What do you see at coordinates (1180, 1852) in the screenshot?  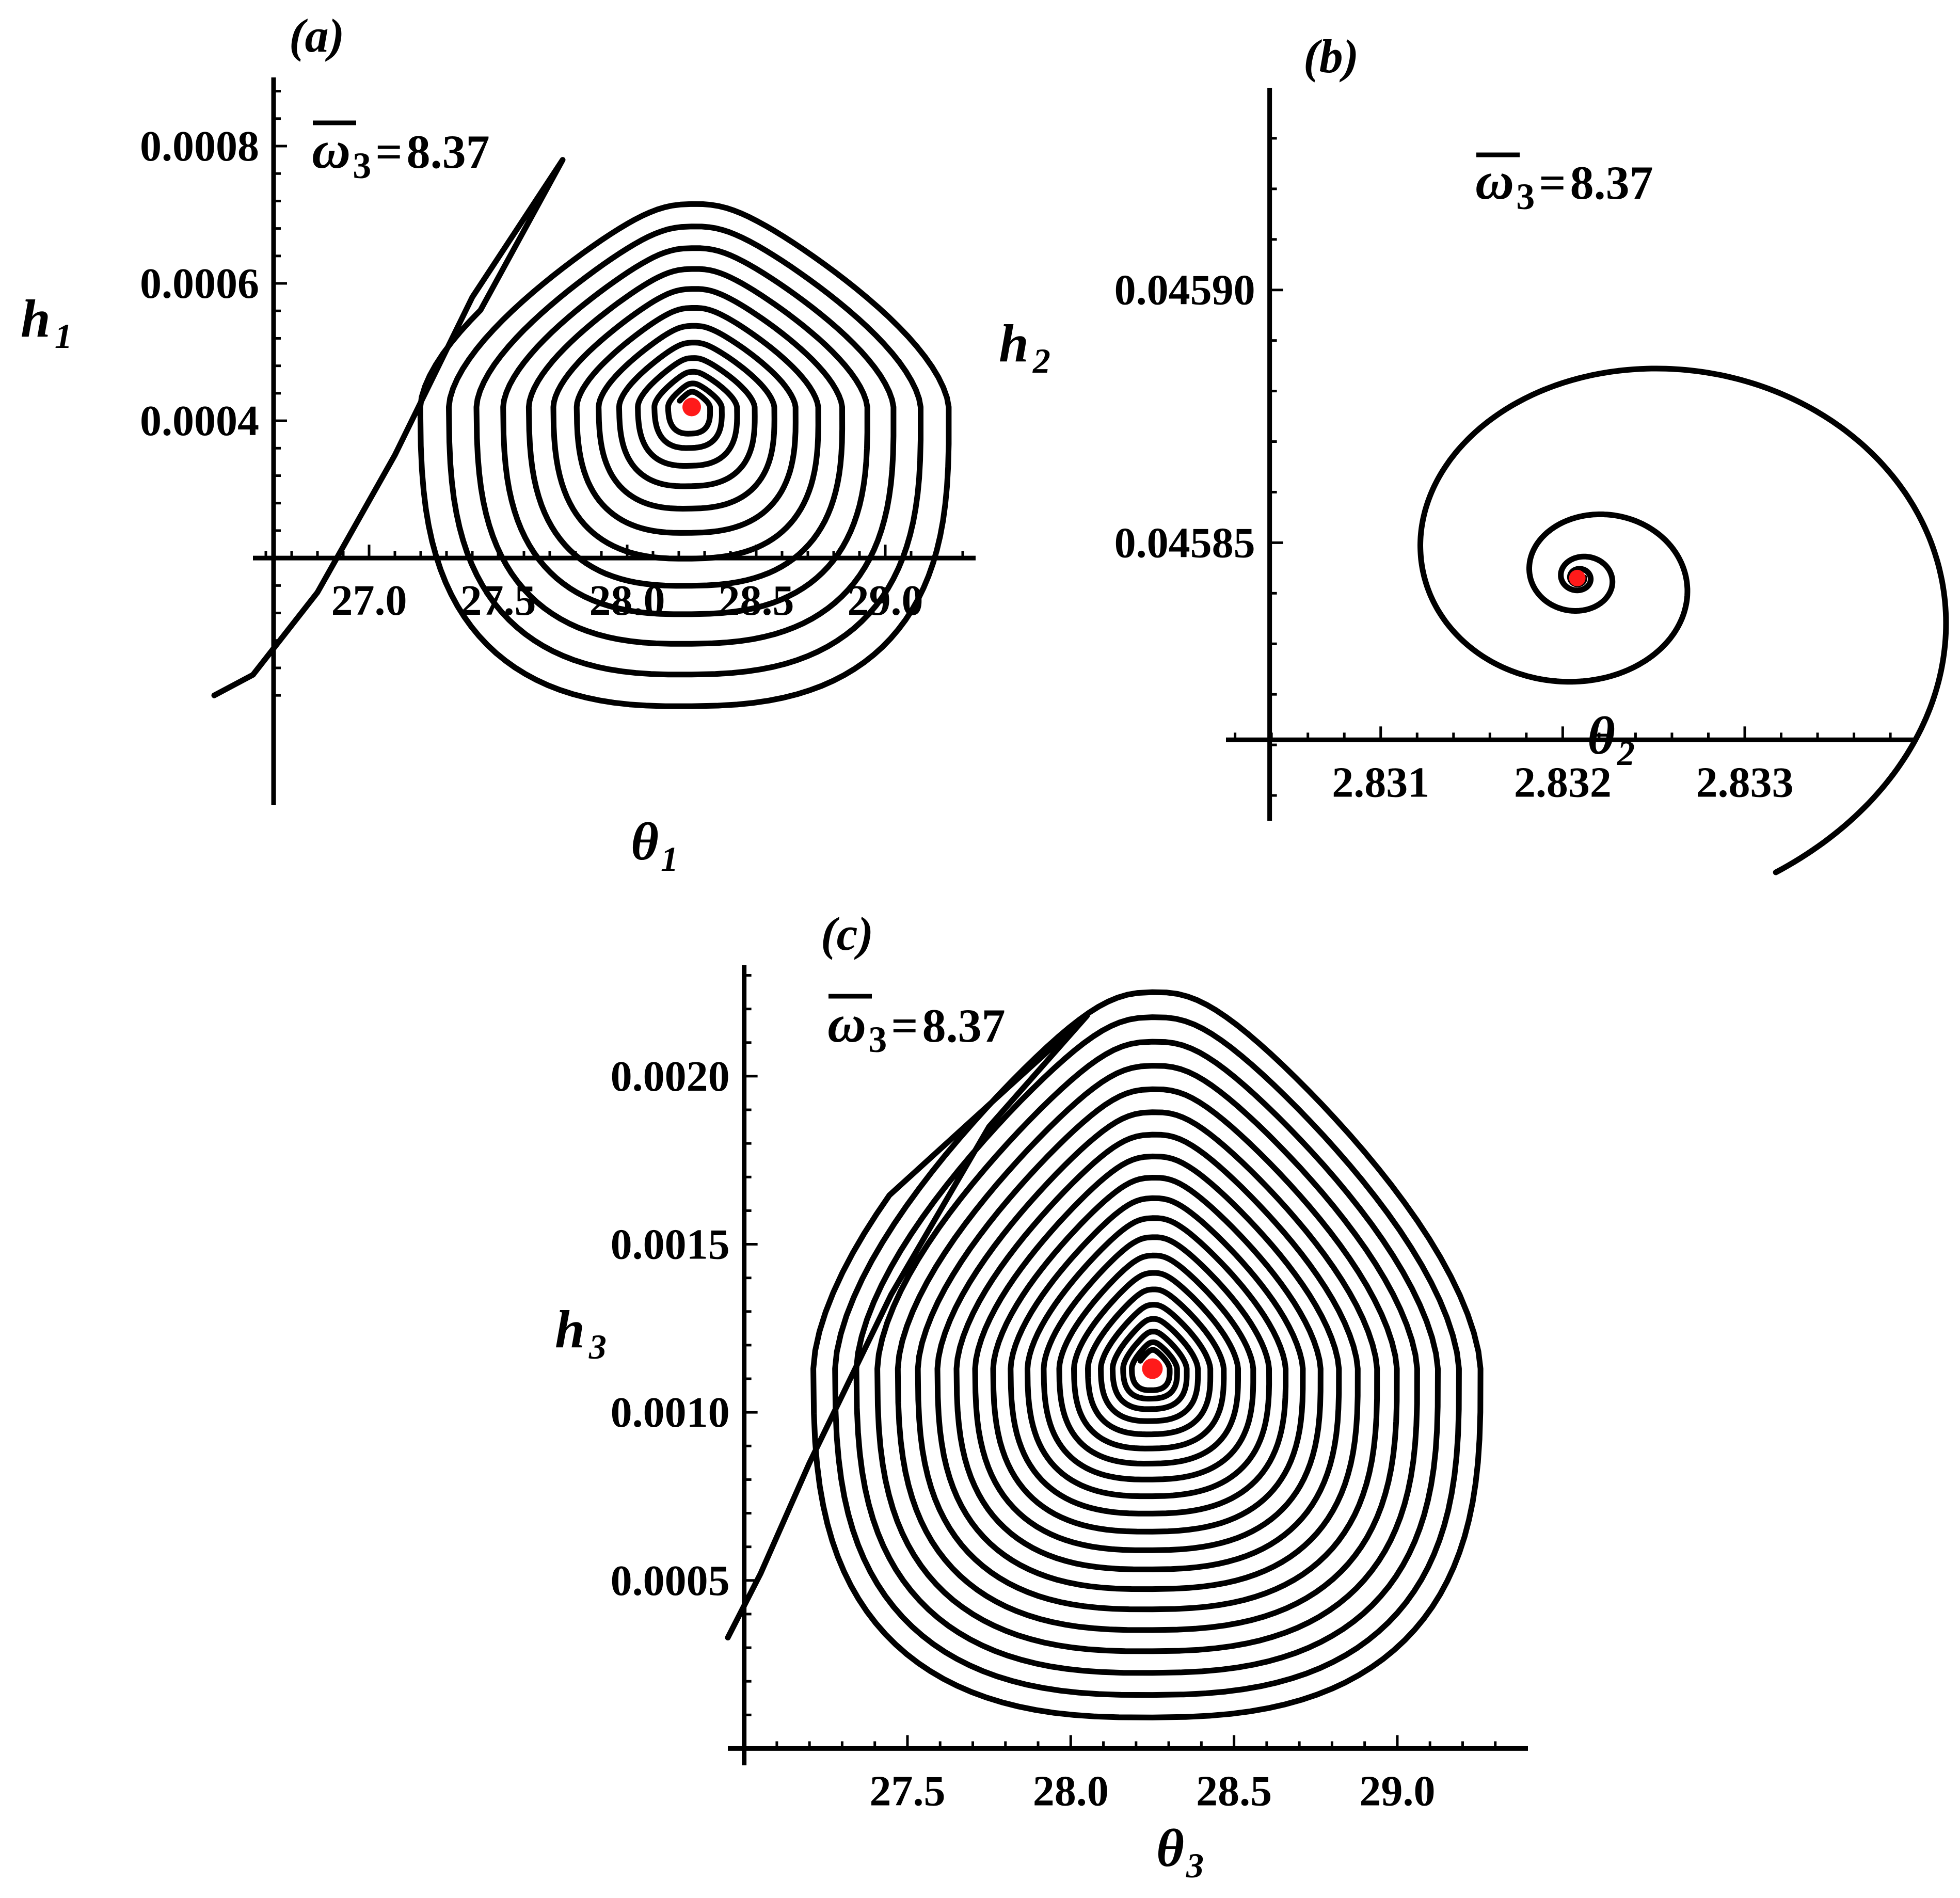 I see `panel-c-x-label: θ3` at bounding box center [1180, 1852].